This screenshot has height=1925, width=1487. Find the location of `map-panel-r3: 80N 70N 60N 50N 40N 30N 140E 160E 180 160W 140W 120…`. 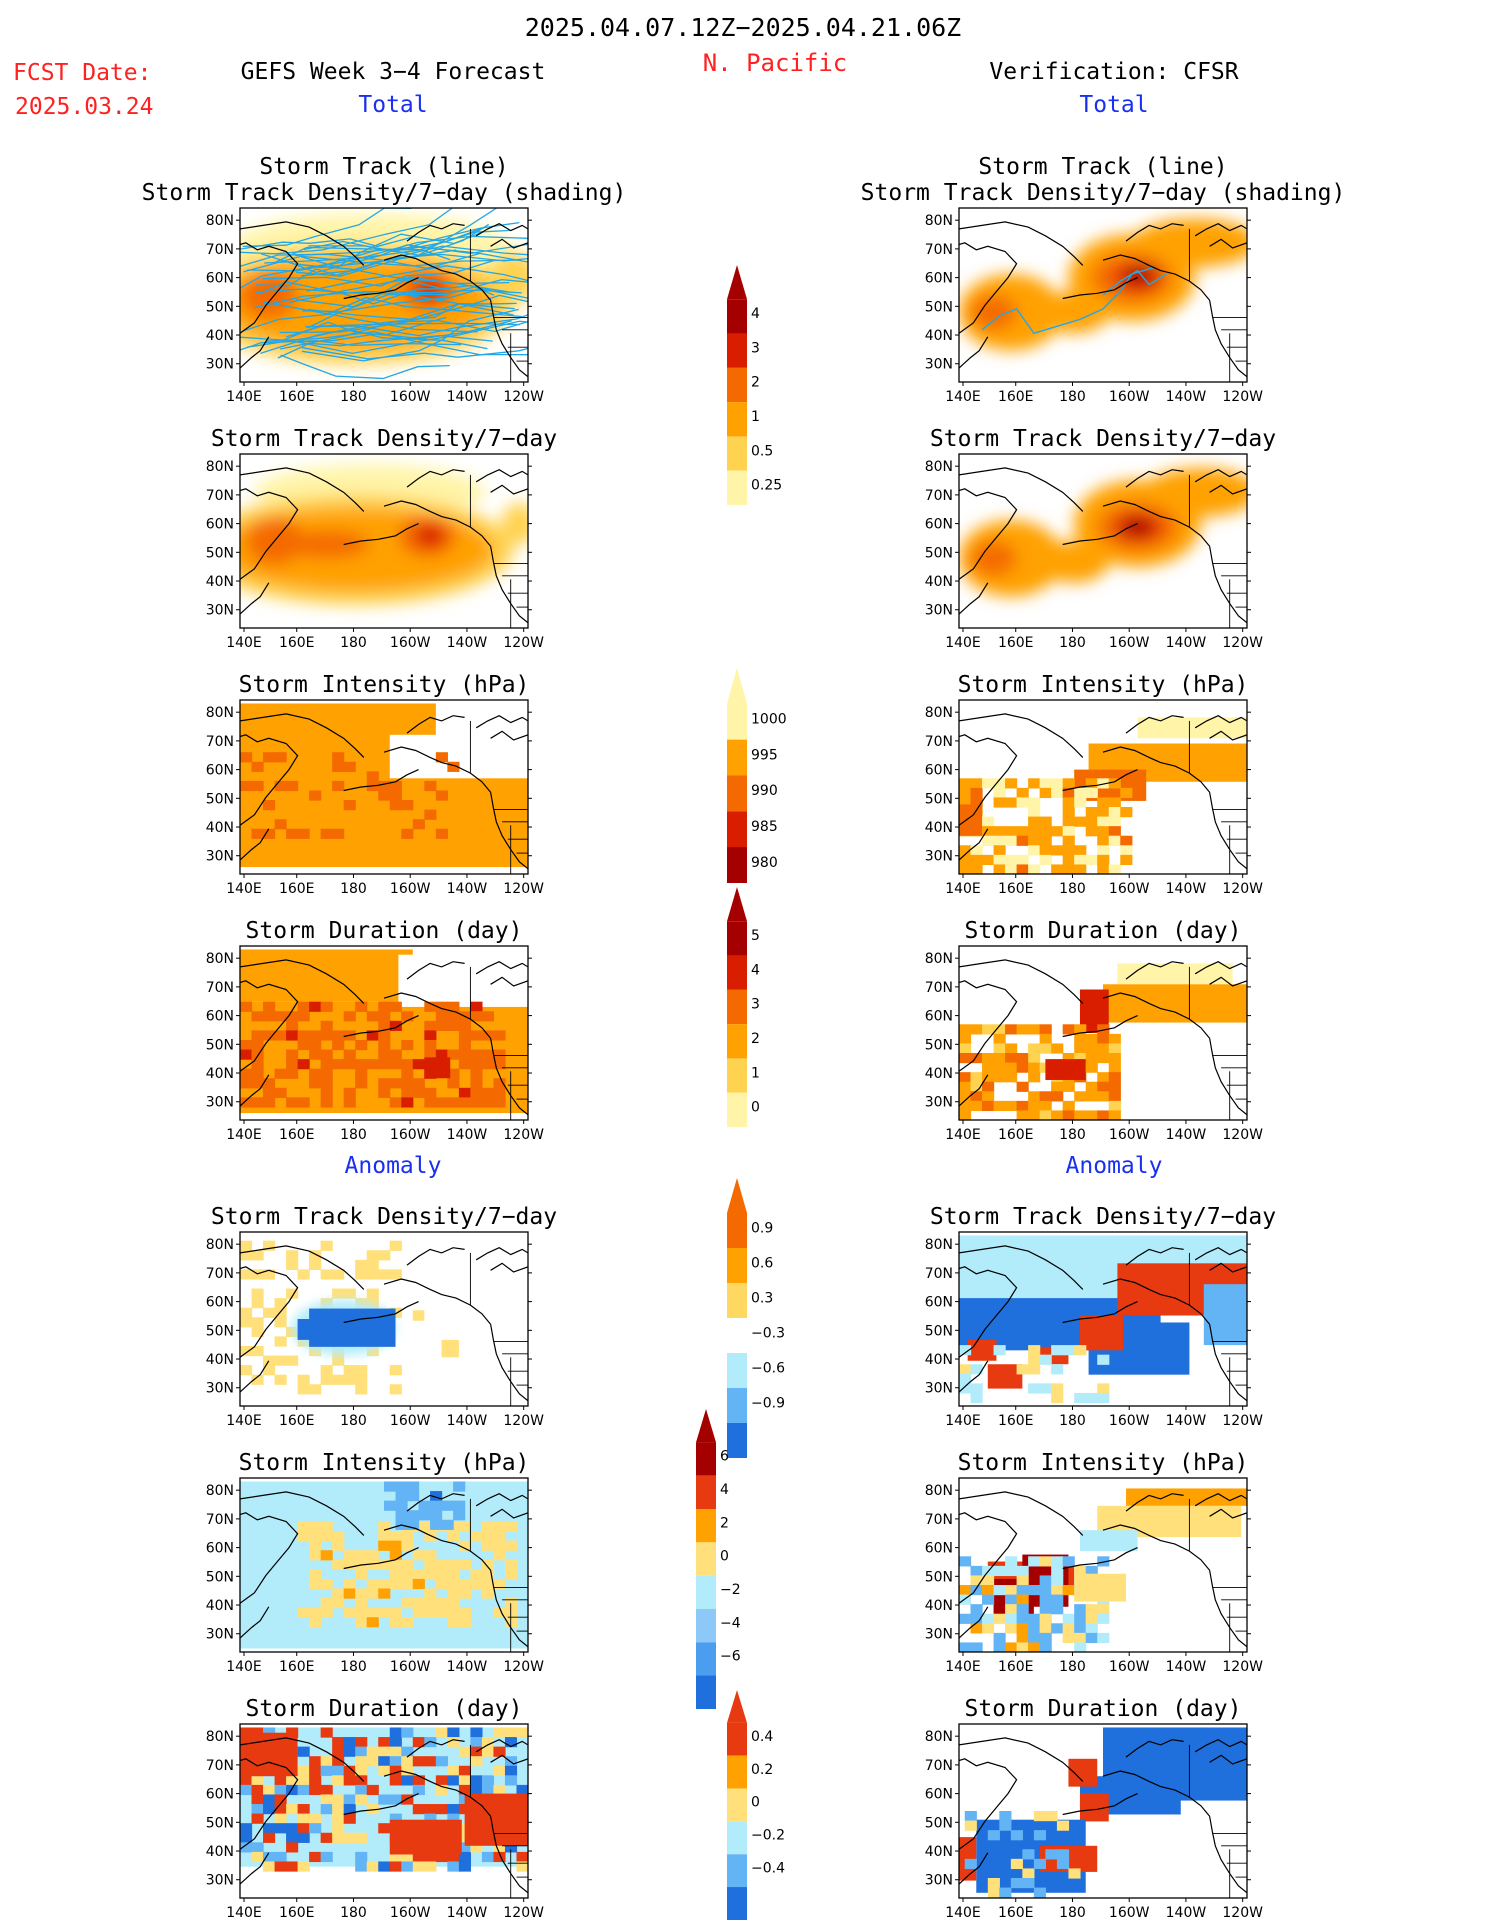

map-panel-r3: 80N 70N 60N 50N 40N 30N 140E 160E 180 160W 140W 120… is located at coordinates (1094, 1030).